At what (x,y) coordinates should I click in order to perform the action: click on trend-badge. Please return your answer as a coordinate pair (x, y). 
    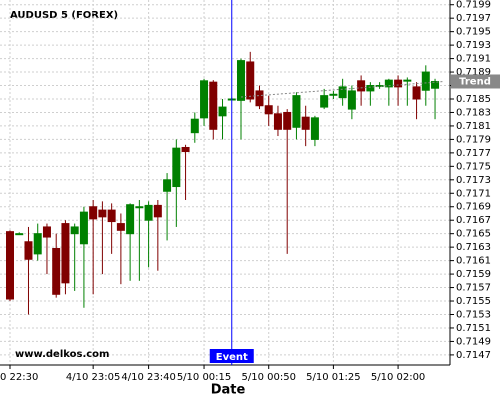
    Looking at the image, I should click on (475, 81).